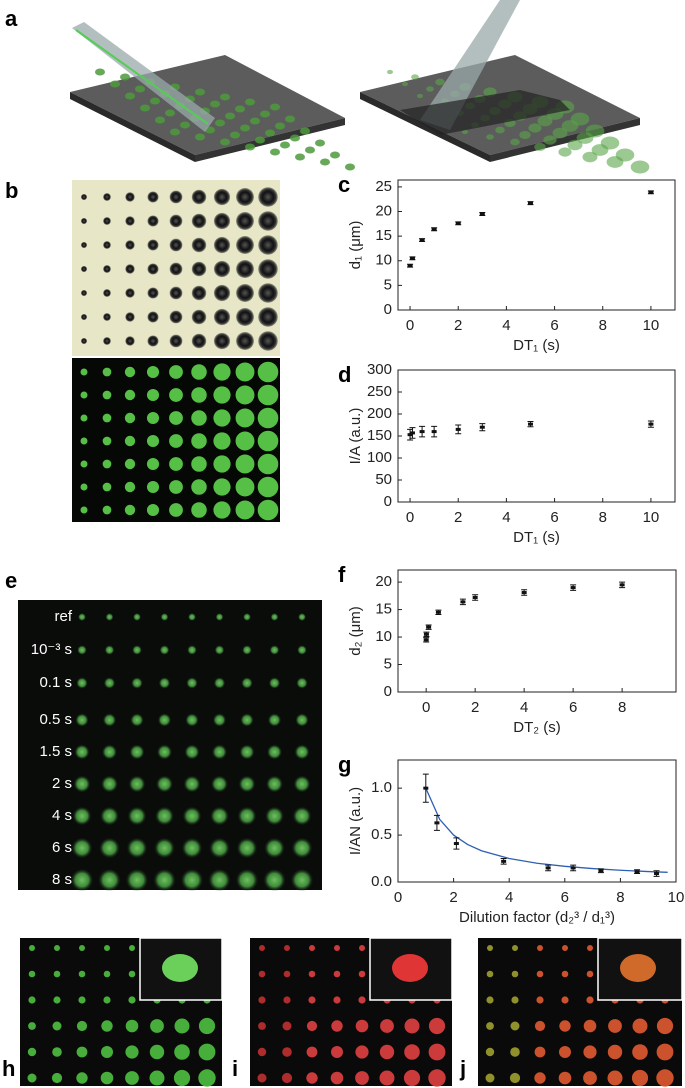  What do you see at coordinates (536, 727) in the screenshot?
I see `x-axis-title: DT₂ (s)` at bounding box center [536, 727].